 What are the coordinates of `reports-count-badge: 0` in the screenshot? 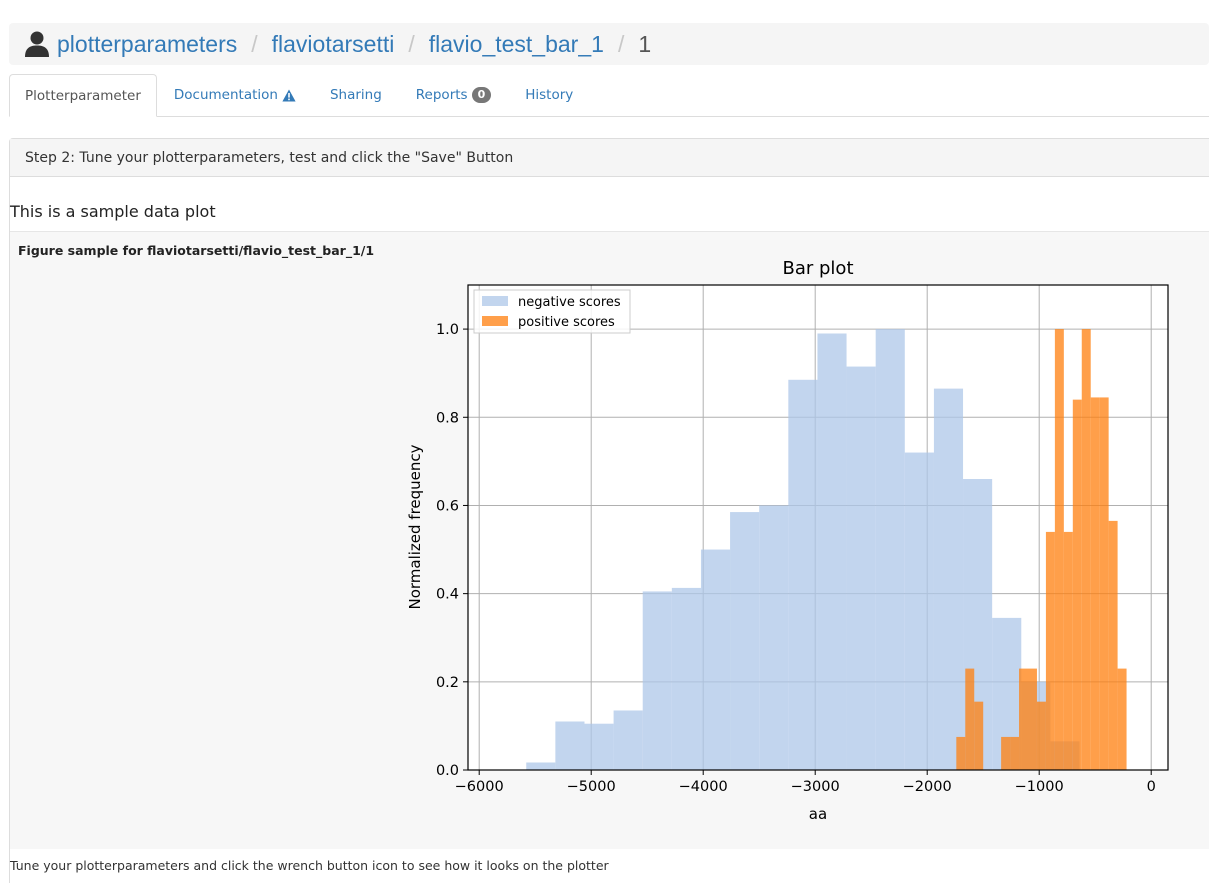 It's located at (481, 95).